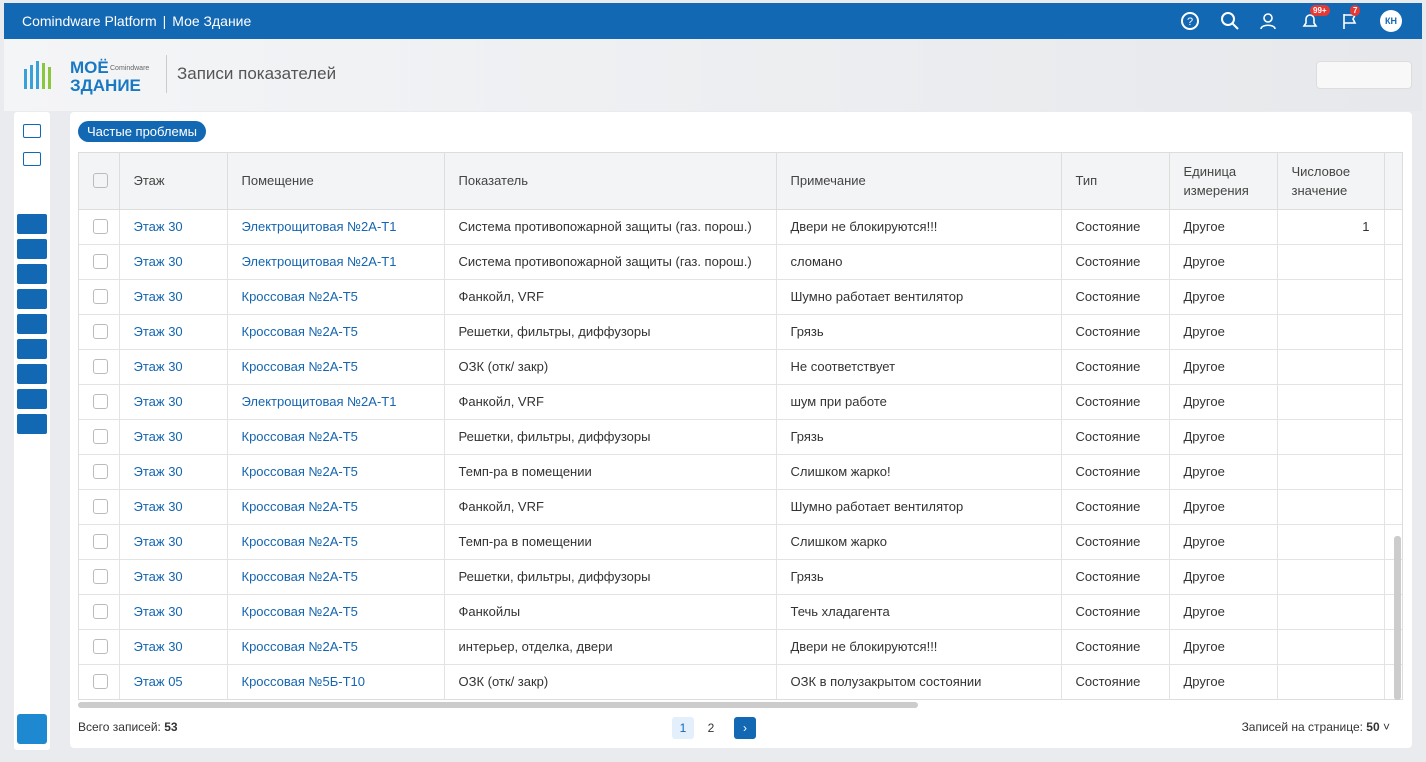  What do you see at coordinates (212, 21) in the screenshot?
I see `workspace-name: Мое Здание` at bounding box center [212, 21].